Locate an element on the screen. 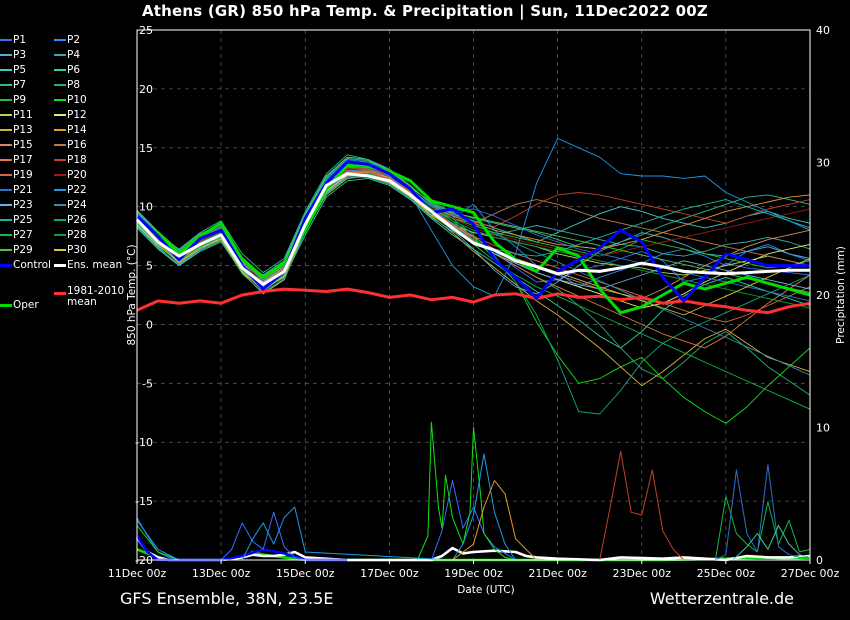 This screenshot has height=620, width=850. legend-item-p1: P1 is located at coordinates (13, 40).